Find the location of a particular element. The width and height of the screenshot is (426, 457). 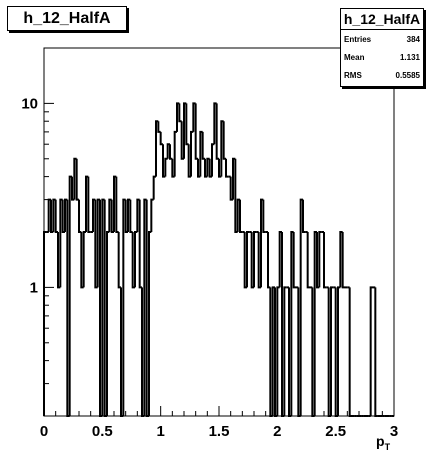

x-axis-tick-label: 2.5 is located at coordinates (335, 431).